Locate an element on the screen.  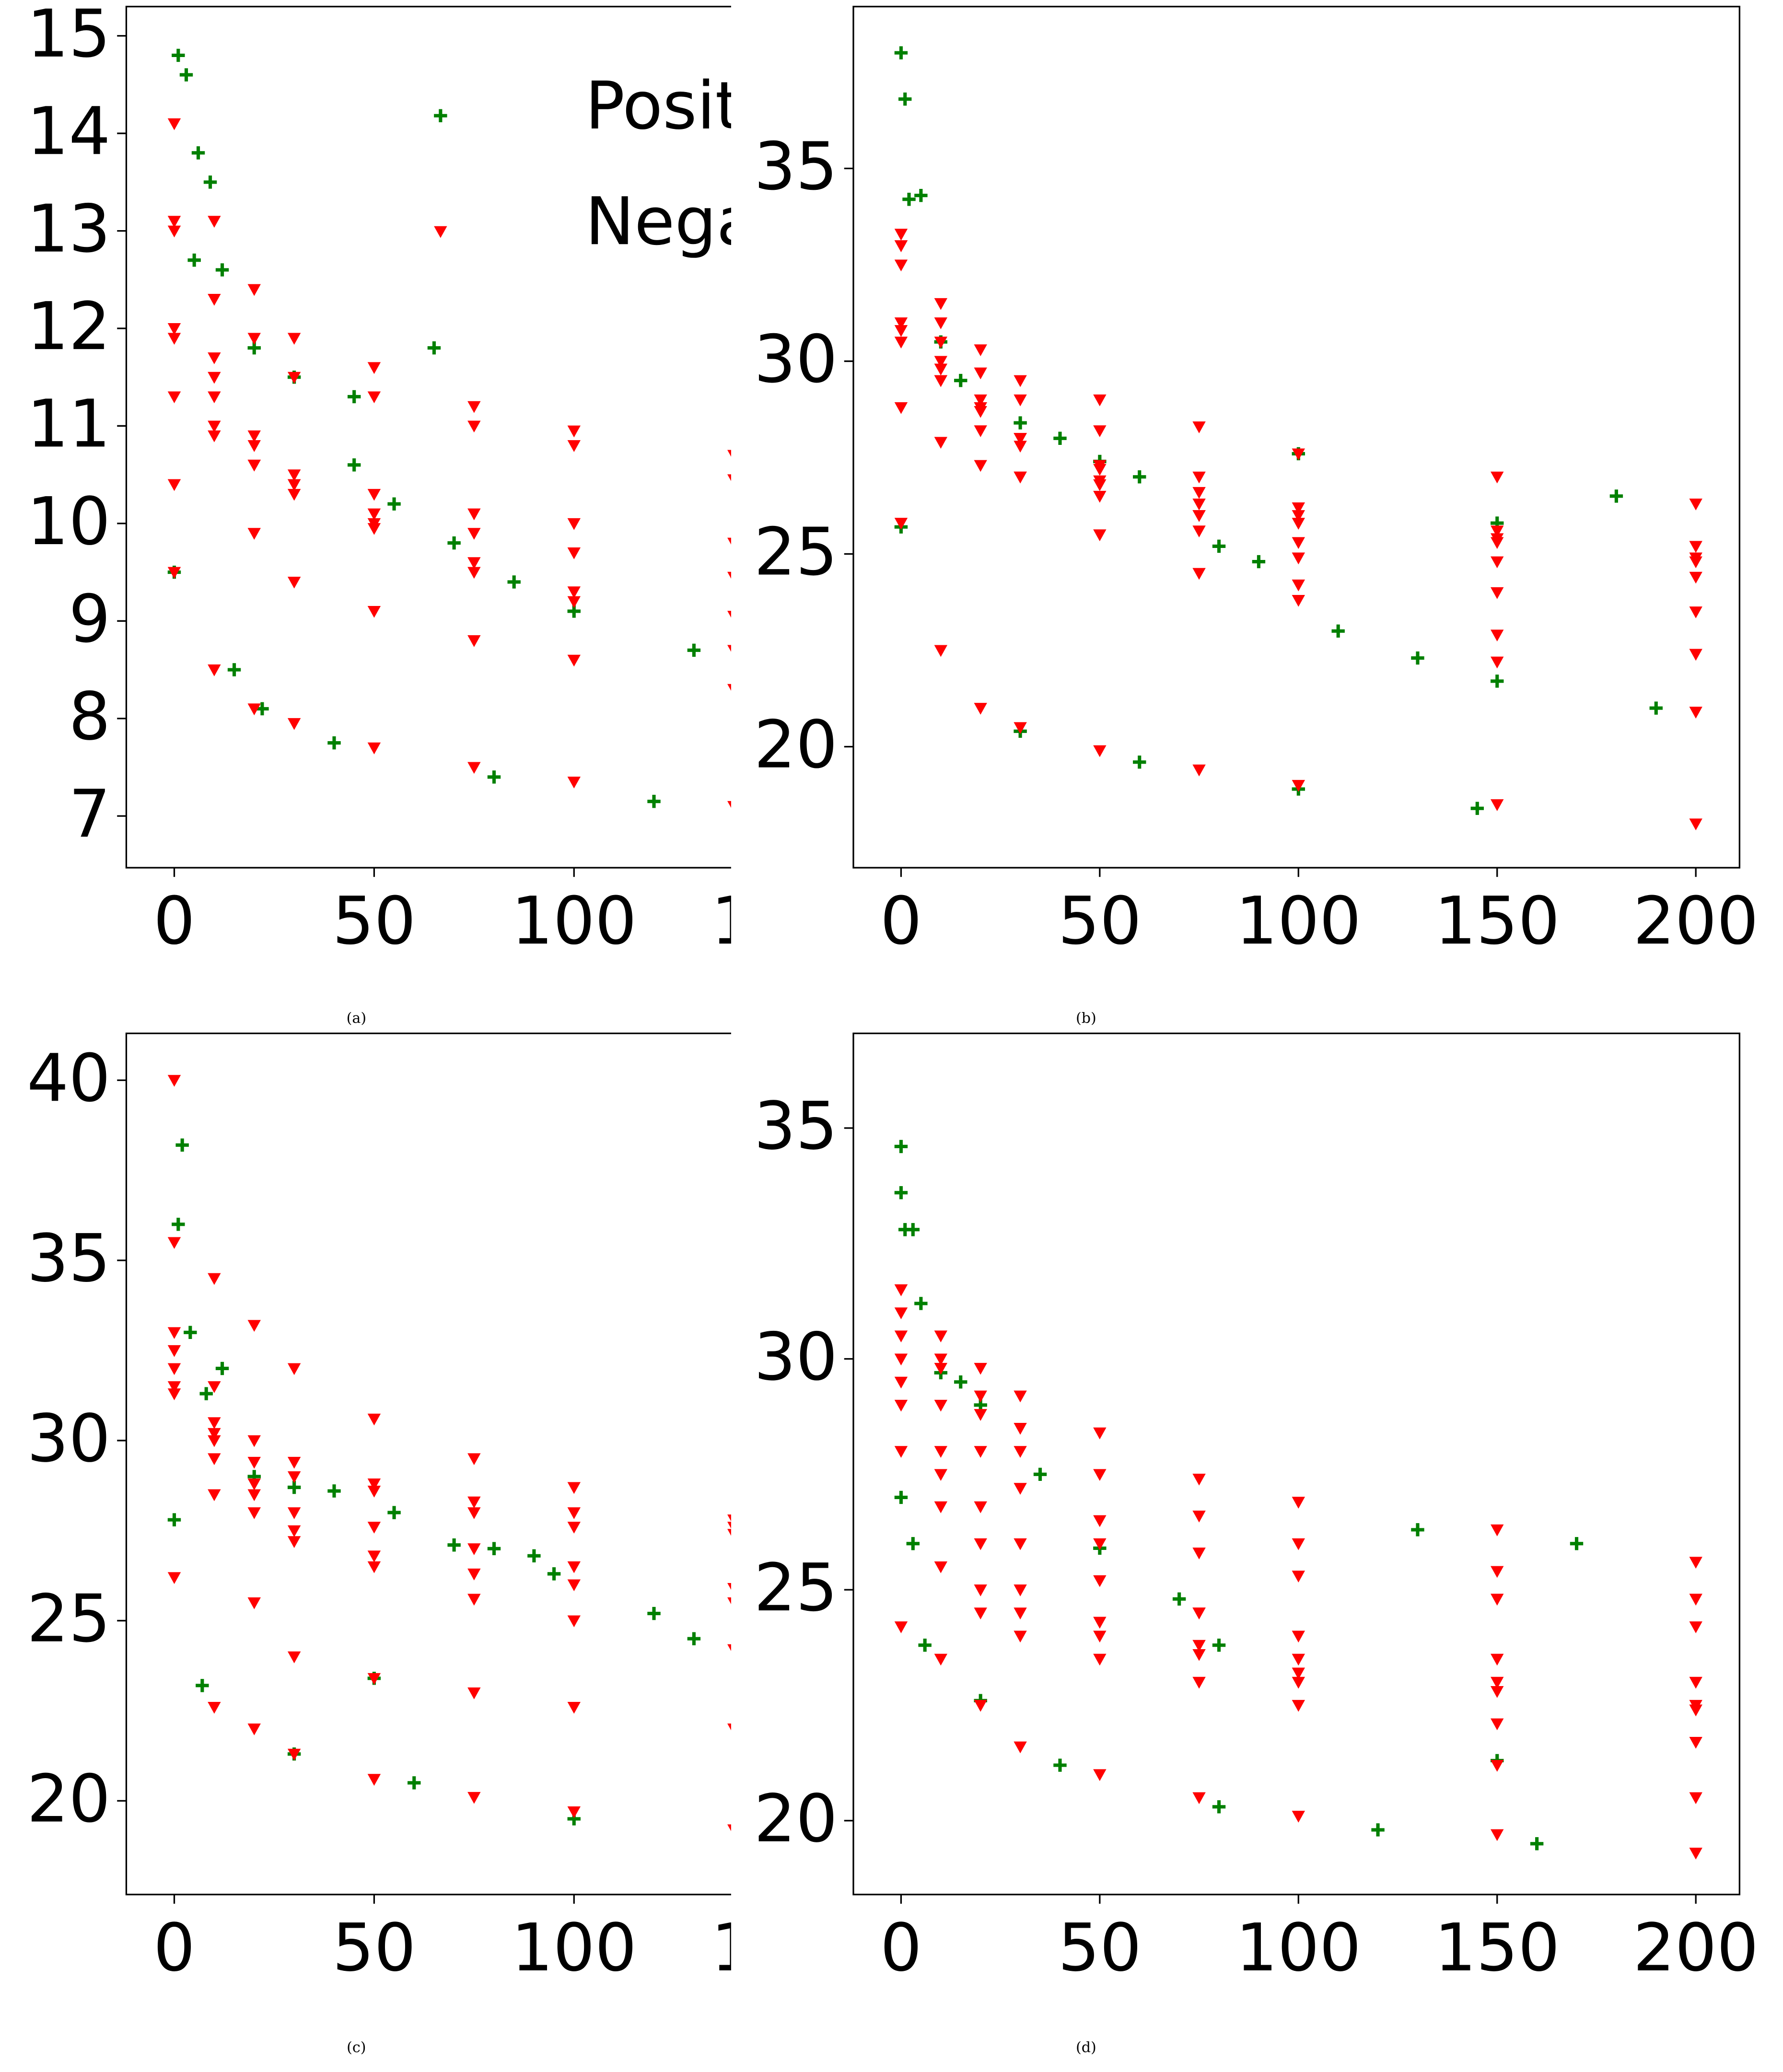
y-tick-label: 13 is located at coordinates (68, 229).